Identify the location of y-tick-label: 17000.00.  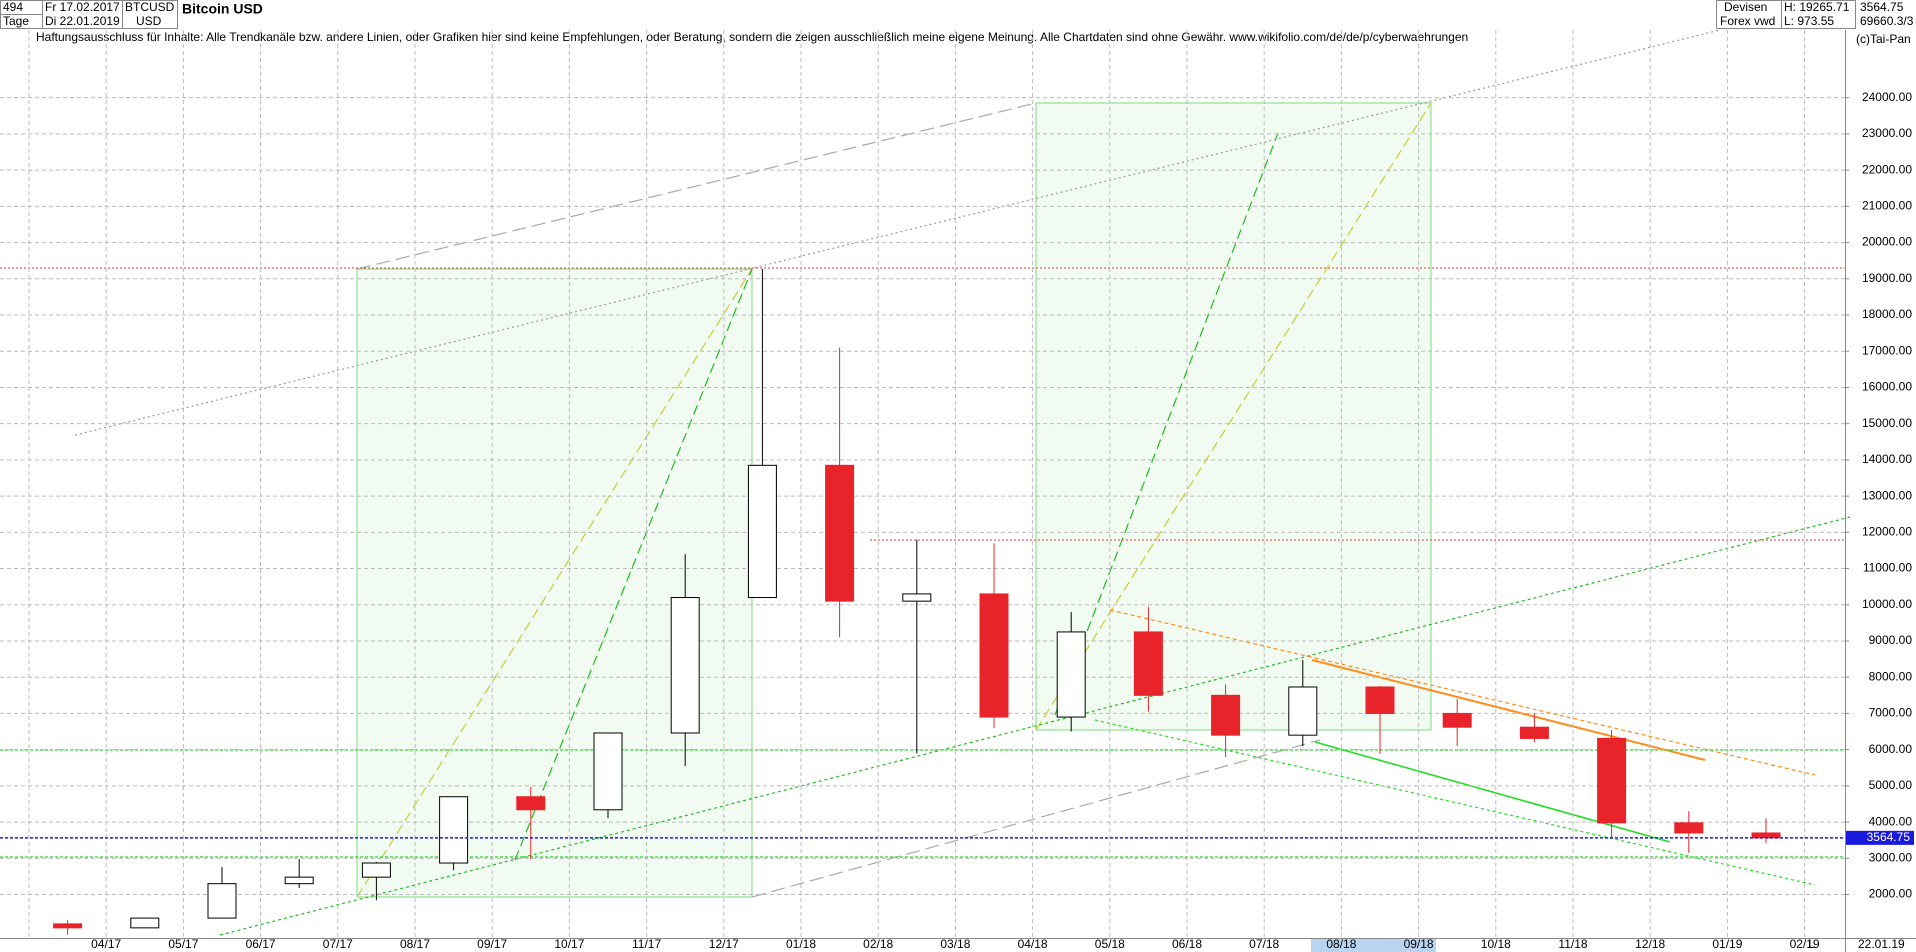
(1887, 350).